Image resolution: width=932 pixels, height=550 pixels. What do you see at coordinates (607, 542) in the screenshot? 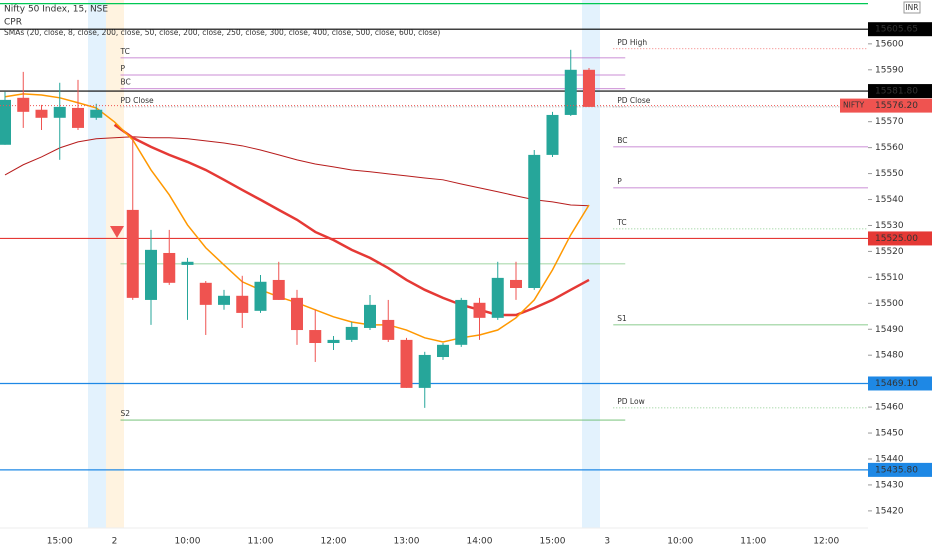
I see `x-tick-label: 3` at bounding box center [607, 542].